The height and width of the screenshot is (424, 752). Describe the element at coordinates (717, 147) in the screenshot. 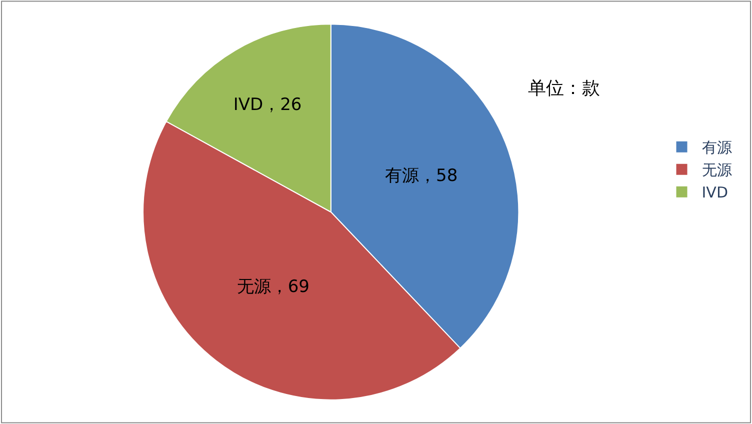

I see `legend-label: 有源` at that location.